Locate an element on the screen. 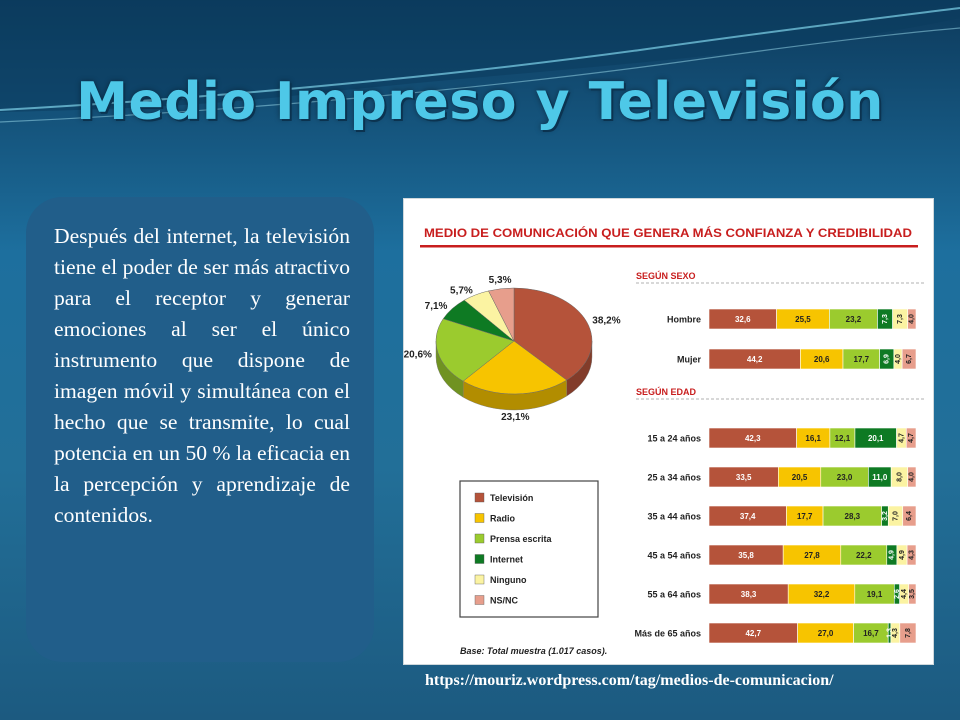  bar-value-label: 27,0 is located at coordinates (826, 633).